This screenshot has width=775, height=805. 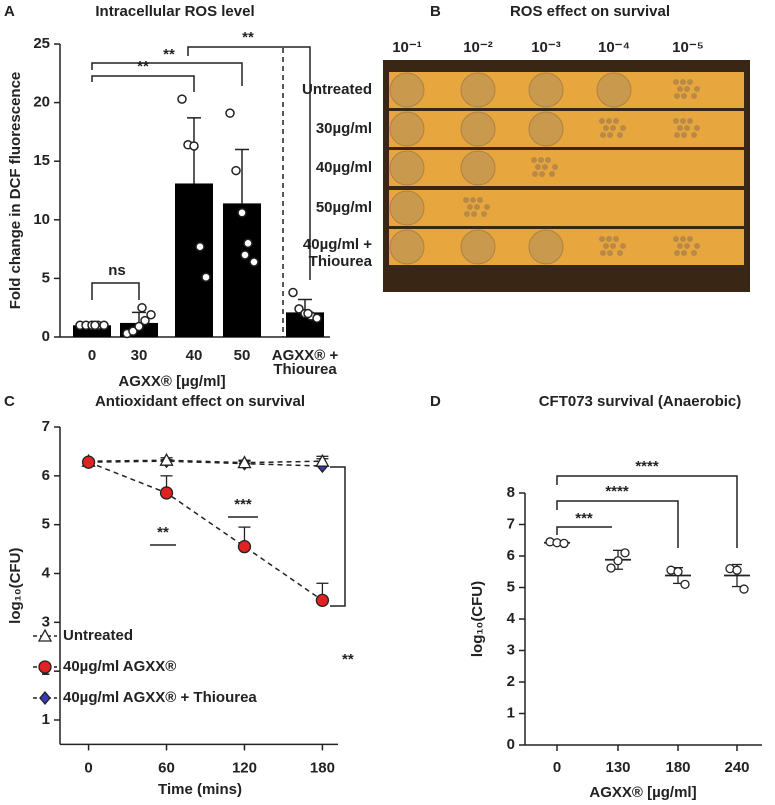 I want to click on y-tick-label: 0, so click(x=511, y=744).